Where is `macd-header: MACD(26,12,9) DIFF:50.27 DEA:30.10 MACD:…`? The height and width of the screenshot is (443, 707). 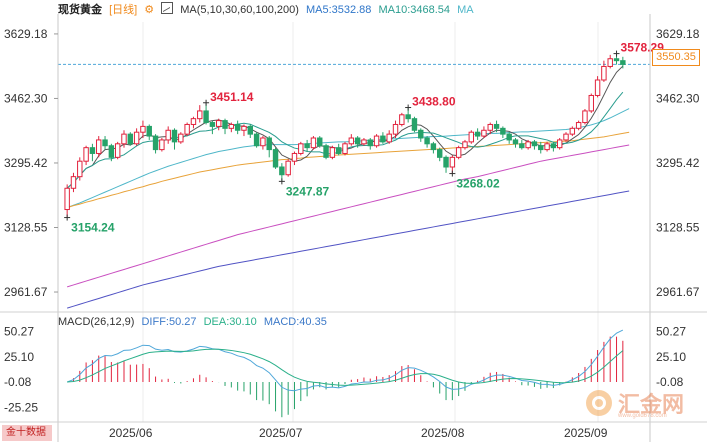 macd-header: MACD(26,12,9) DIFF:50.27 DEA:30.10 MACD:… is located at coordinates (194, 322).